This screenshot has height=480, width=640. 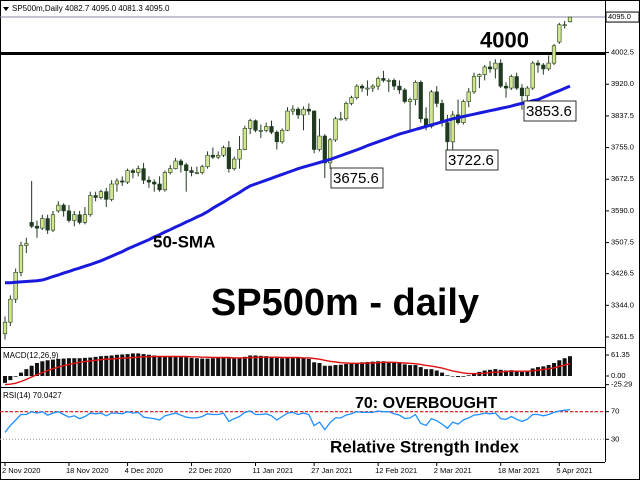 What do you see at coordinates (622, 304) in the screenshot?
I see `y-tick-label: 3344.0` at bounding box center [622, 304].